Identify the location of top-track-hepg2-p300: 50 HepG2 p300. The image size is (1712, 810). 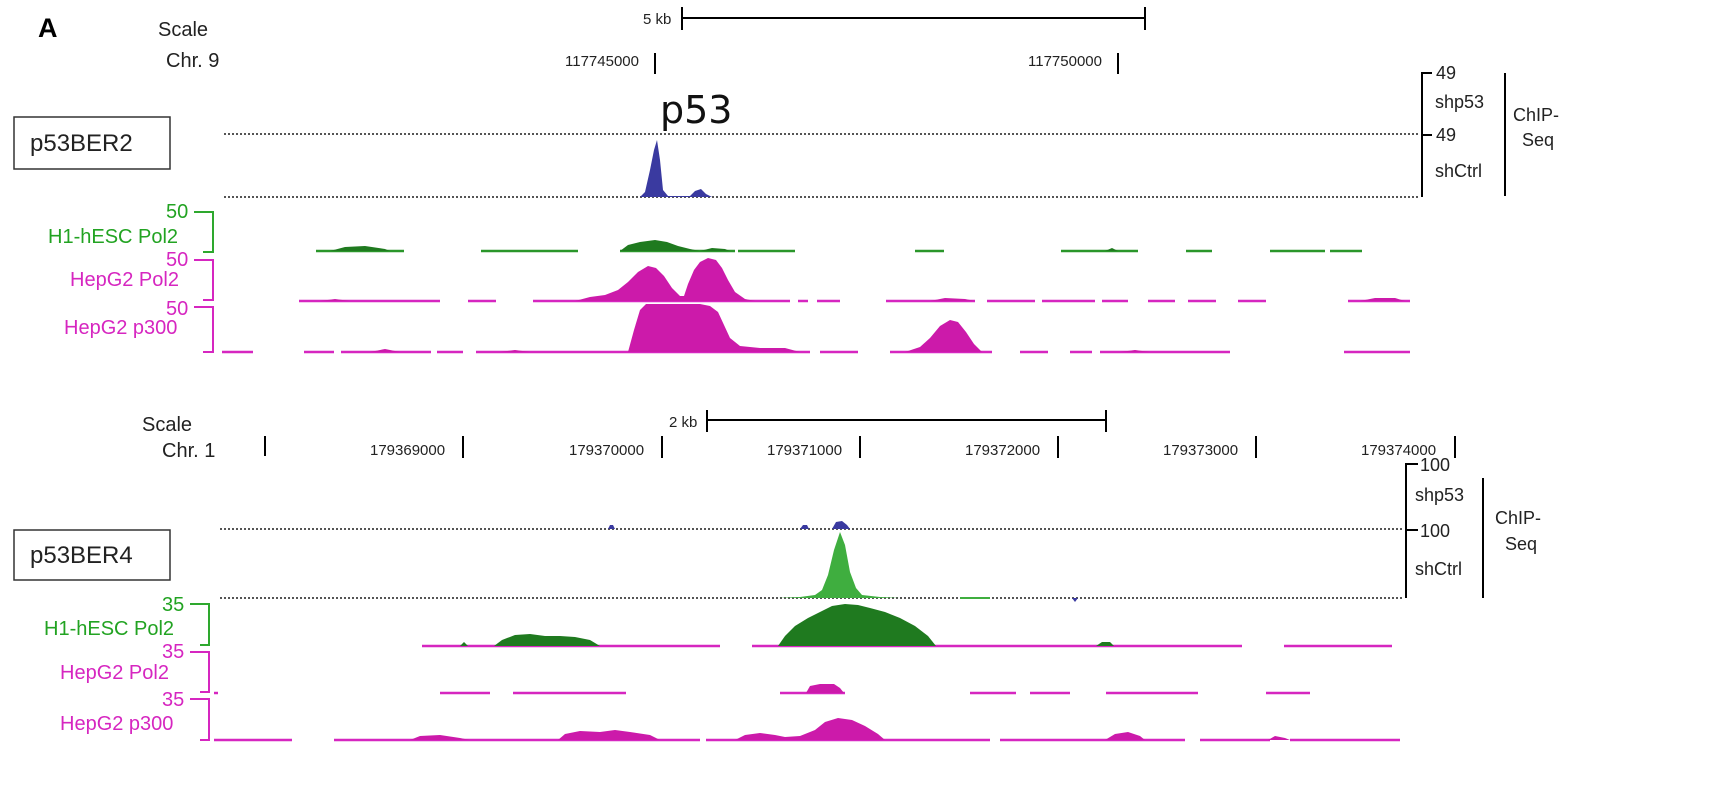
(737, 326).